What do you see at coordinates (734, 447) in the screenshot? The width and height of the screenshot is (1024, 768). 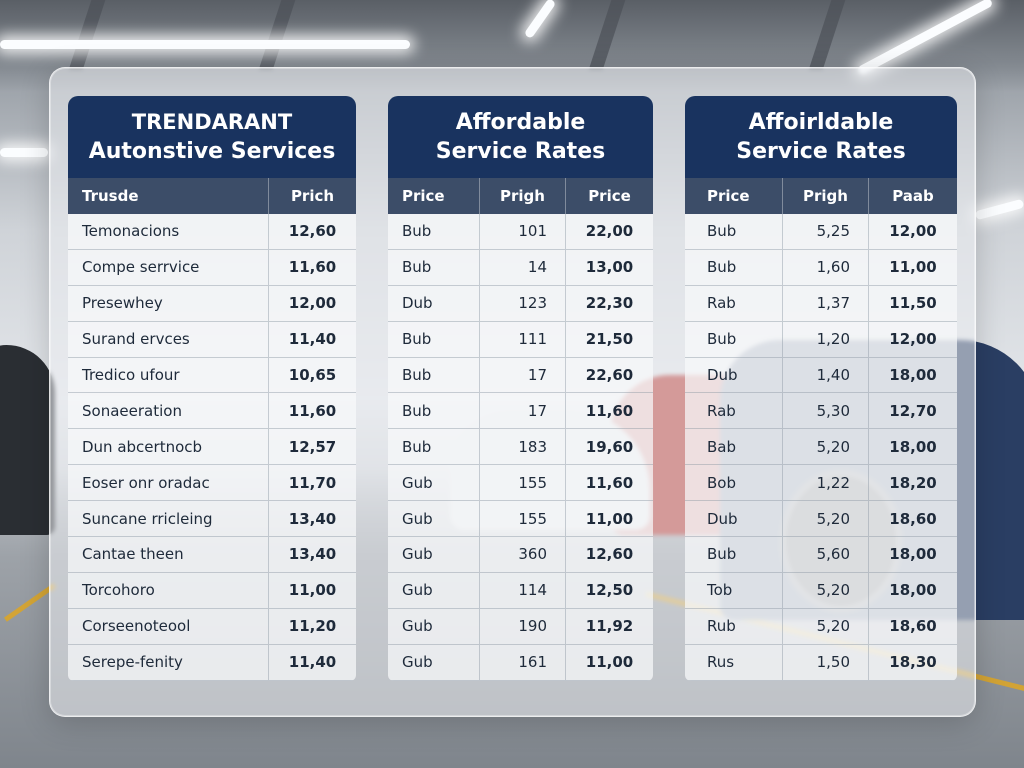 I see `service-cell: Bab` at bounding box center [734, 447].